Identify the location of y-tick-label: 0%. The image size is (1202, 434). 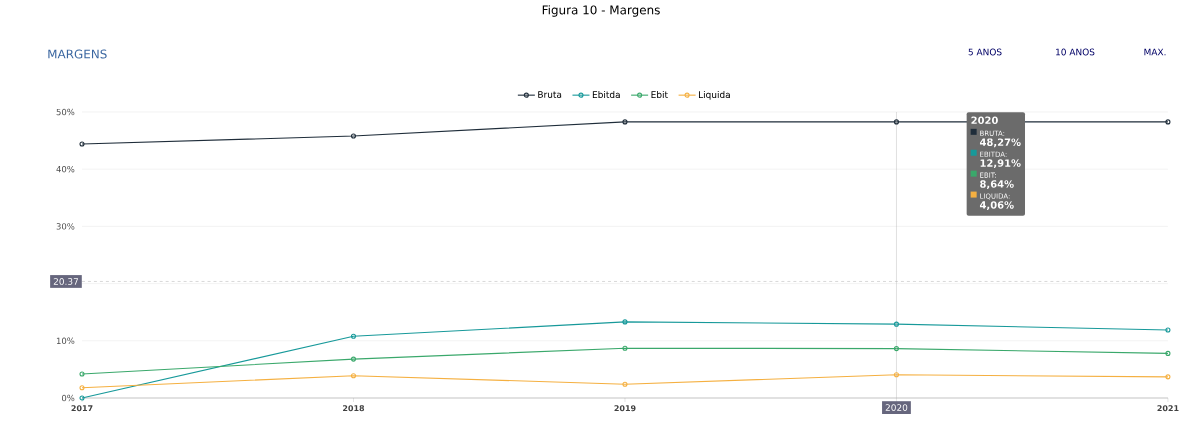
(68, 398).